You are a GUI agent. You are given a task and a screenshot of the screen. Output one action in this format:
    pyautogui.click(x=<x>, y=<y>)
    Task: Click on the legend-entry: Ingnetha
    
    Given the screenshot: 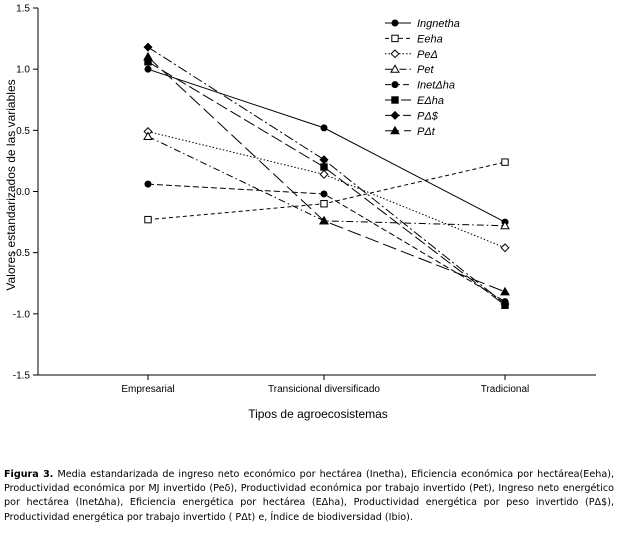 What is the action you would take?
    pyautogui.click(x=422, y=24)
    